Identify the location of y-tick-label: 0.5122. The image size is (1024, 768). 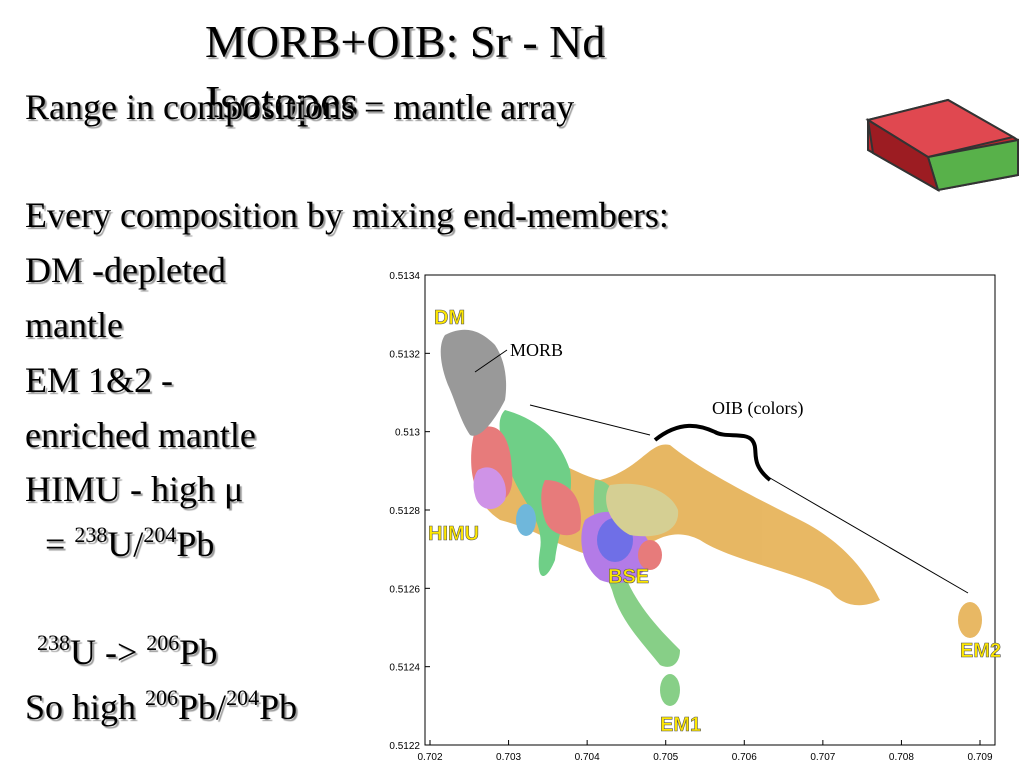
(404, 746).